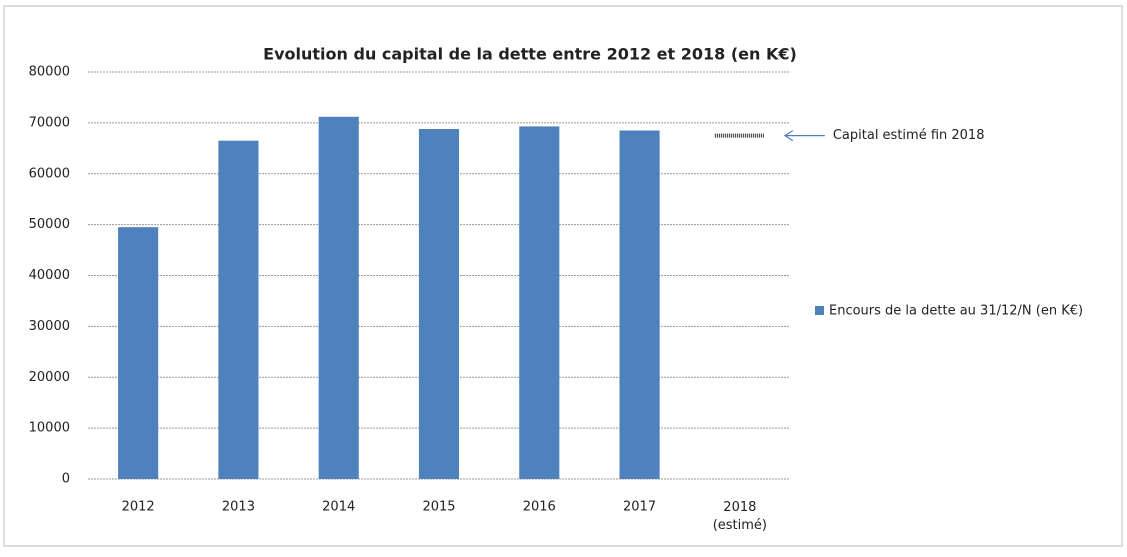 This screenshot has width=1127, height=557. I want to click on y-tick-label: 70000, so click(49, 122).